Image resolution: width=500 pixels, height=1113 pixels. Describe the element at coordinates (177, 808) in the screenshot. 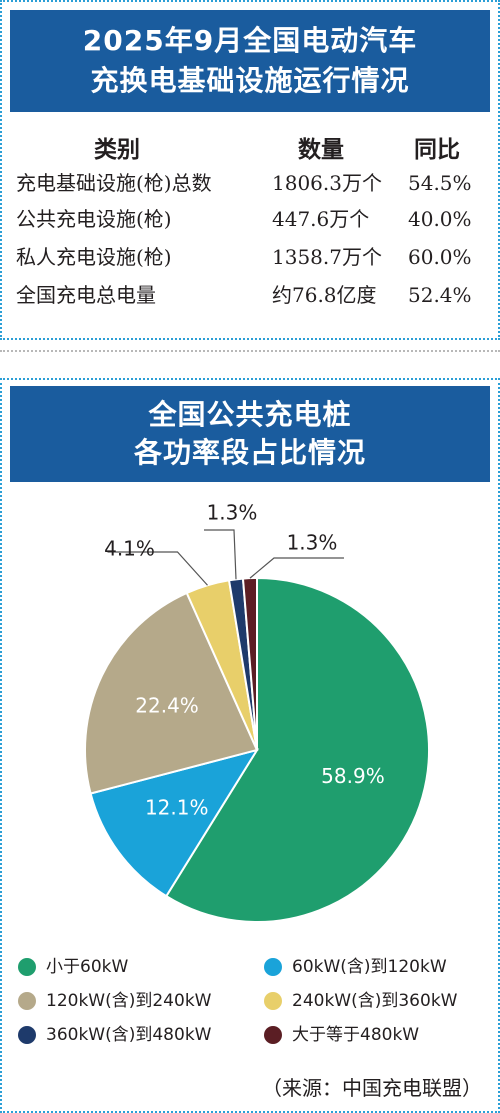

I see `slice-label: 12.1%` at that location.